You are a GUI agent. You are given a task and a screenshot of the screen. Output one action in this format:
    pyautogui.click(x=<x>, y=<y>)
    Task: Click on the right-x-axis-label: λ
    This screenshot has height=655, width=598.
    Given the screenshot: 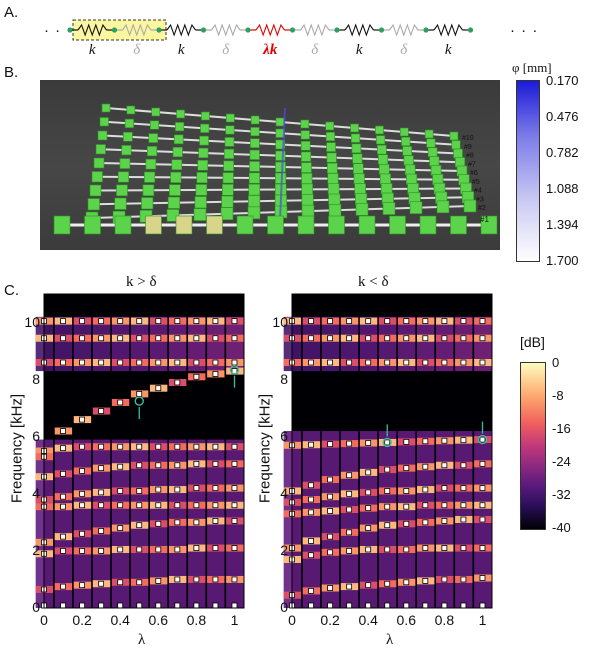 What is the action you would take?
    pyautogui.click(x=390, y=640)
    